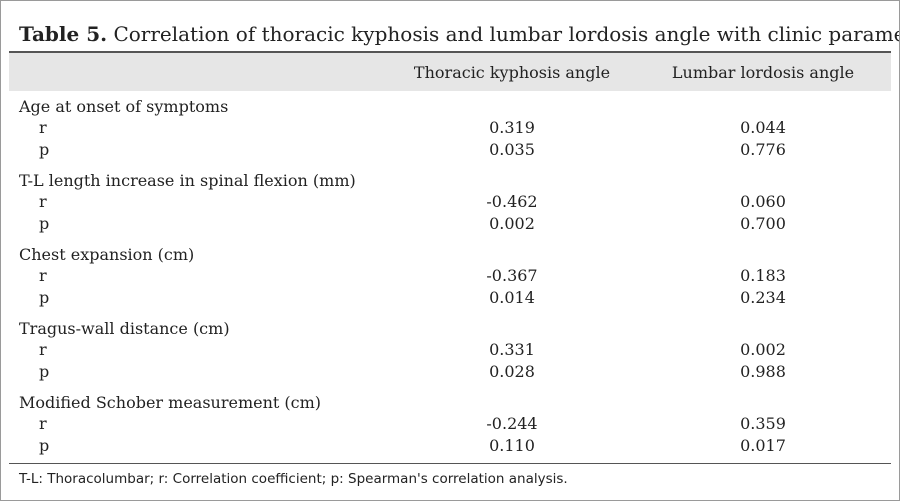 The height and width of the screenshot is (501, 900). Describe the element at coordinates (512, 149) in the screenshot. I see `cell-value: 0.035` at that location.